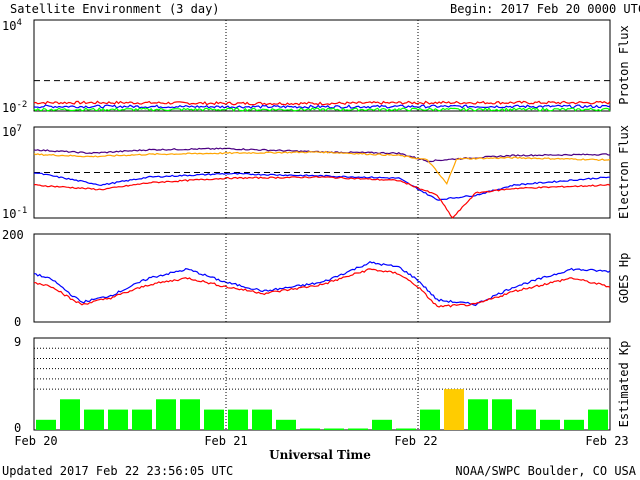  I want to click on proton-ylabel: Proton Flux, so click(624, 64).